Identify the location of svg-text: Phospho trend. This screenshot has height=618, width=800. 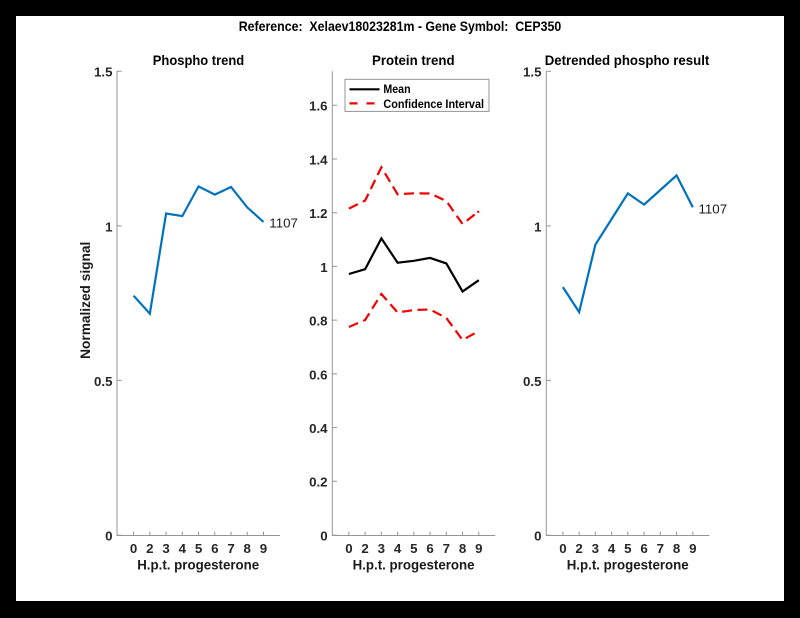
(198, 60).